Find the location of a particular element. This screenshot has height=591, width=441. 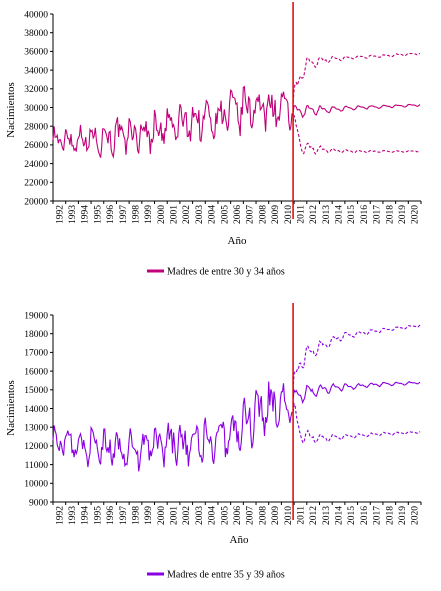

y-tick-label: 16000 is located at coordinates (36, 372).